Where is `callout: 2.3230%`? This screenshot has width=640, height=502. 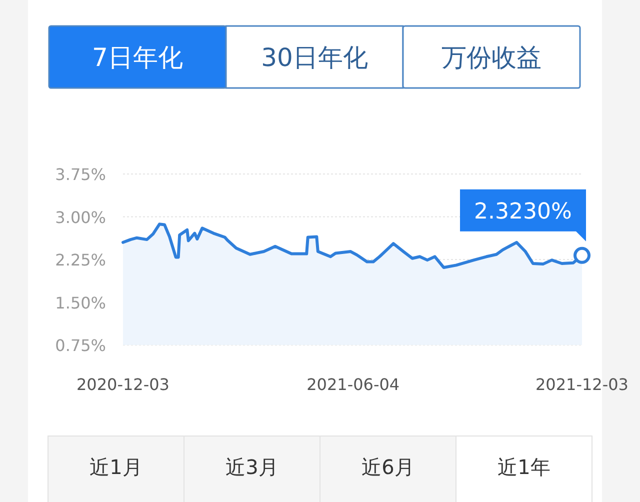 callout: 2.3230% is located at coordinates (525, 226).